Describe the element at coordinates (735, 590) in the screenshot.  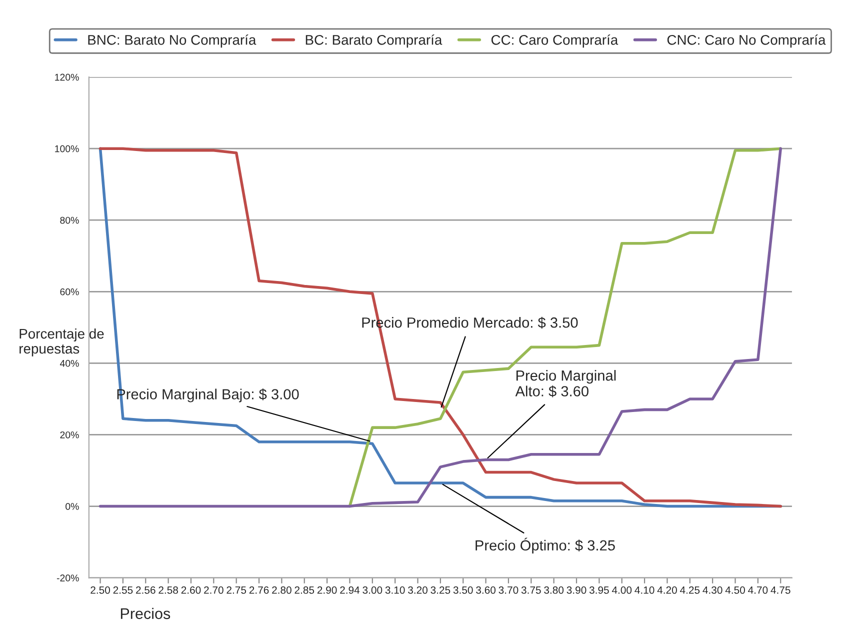
I see `x-tick-label: 4.50` at that location.